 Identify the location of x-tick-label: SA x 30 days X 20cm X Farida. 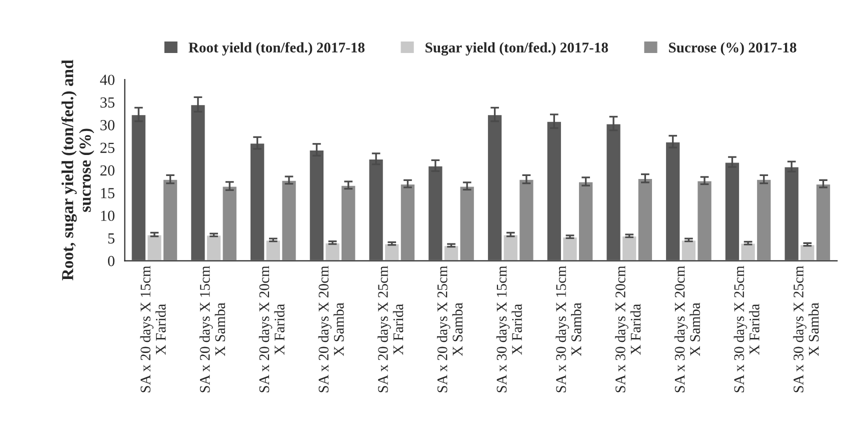
(628, 329).